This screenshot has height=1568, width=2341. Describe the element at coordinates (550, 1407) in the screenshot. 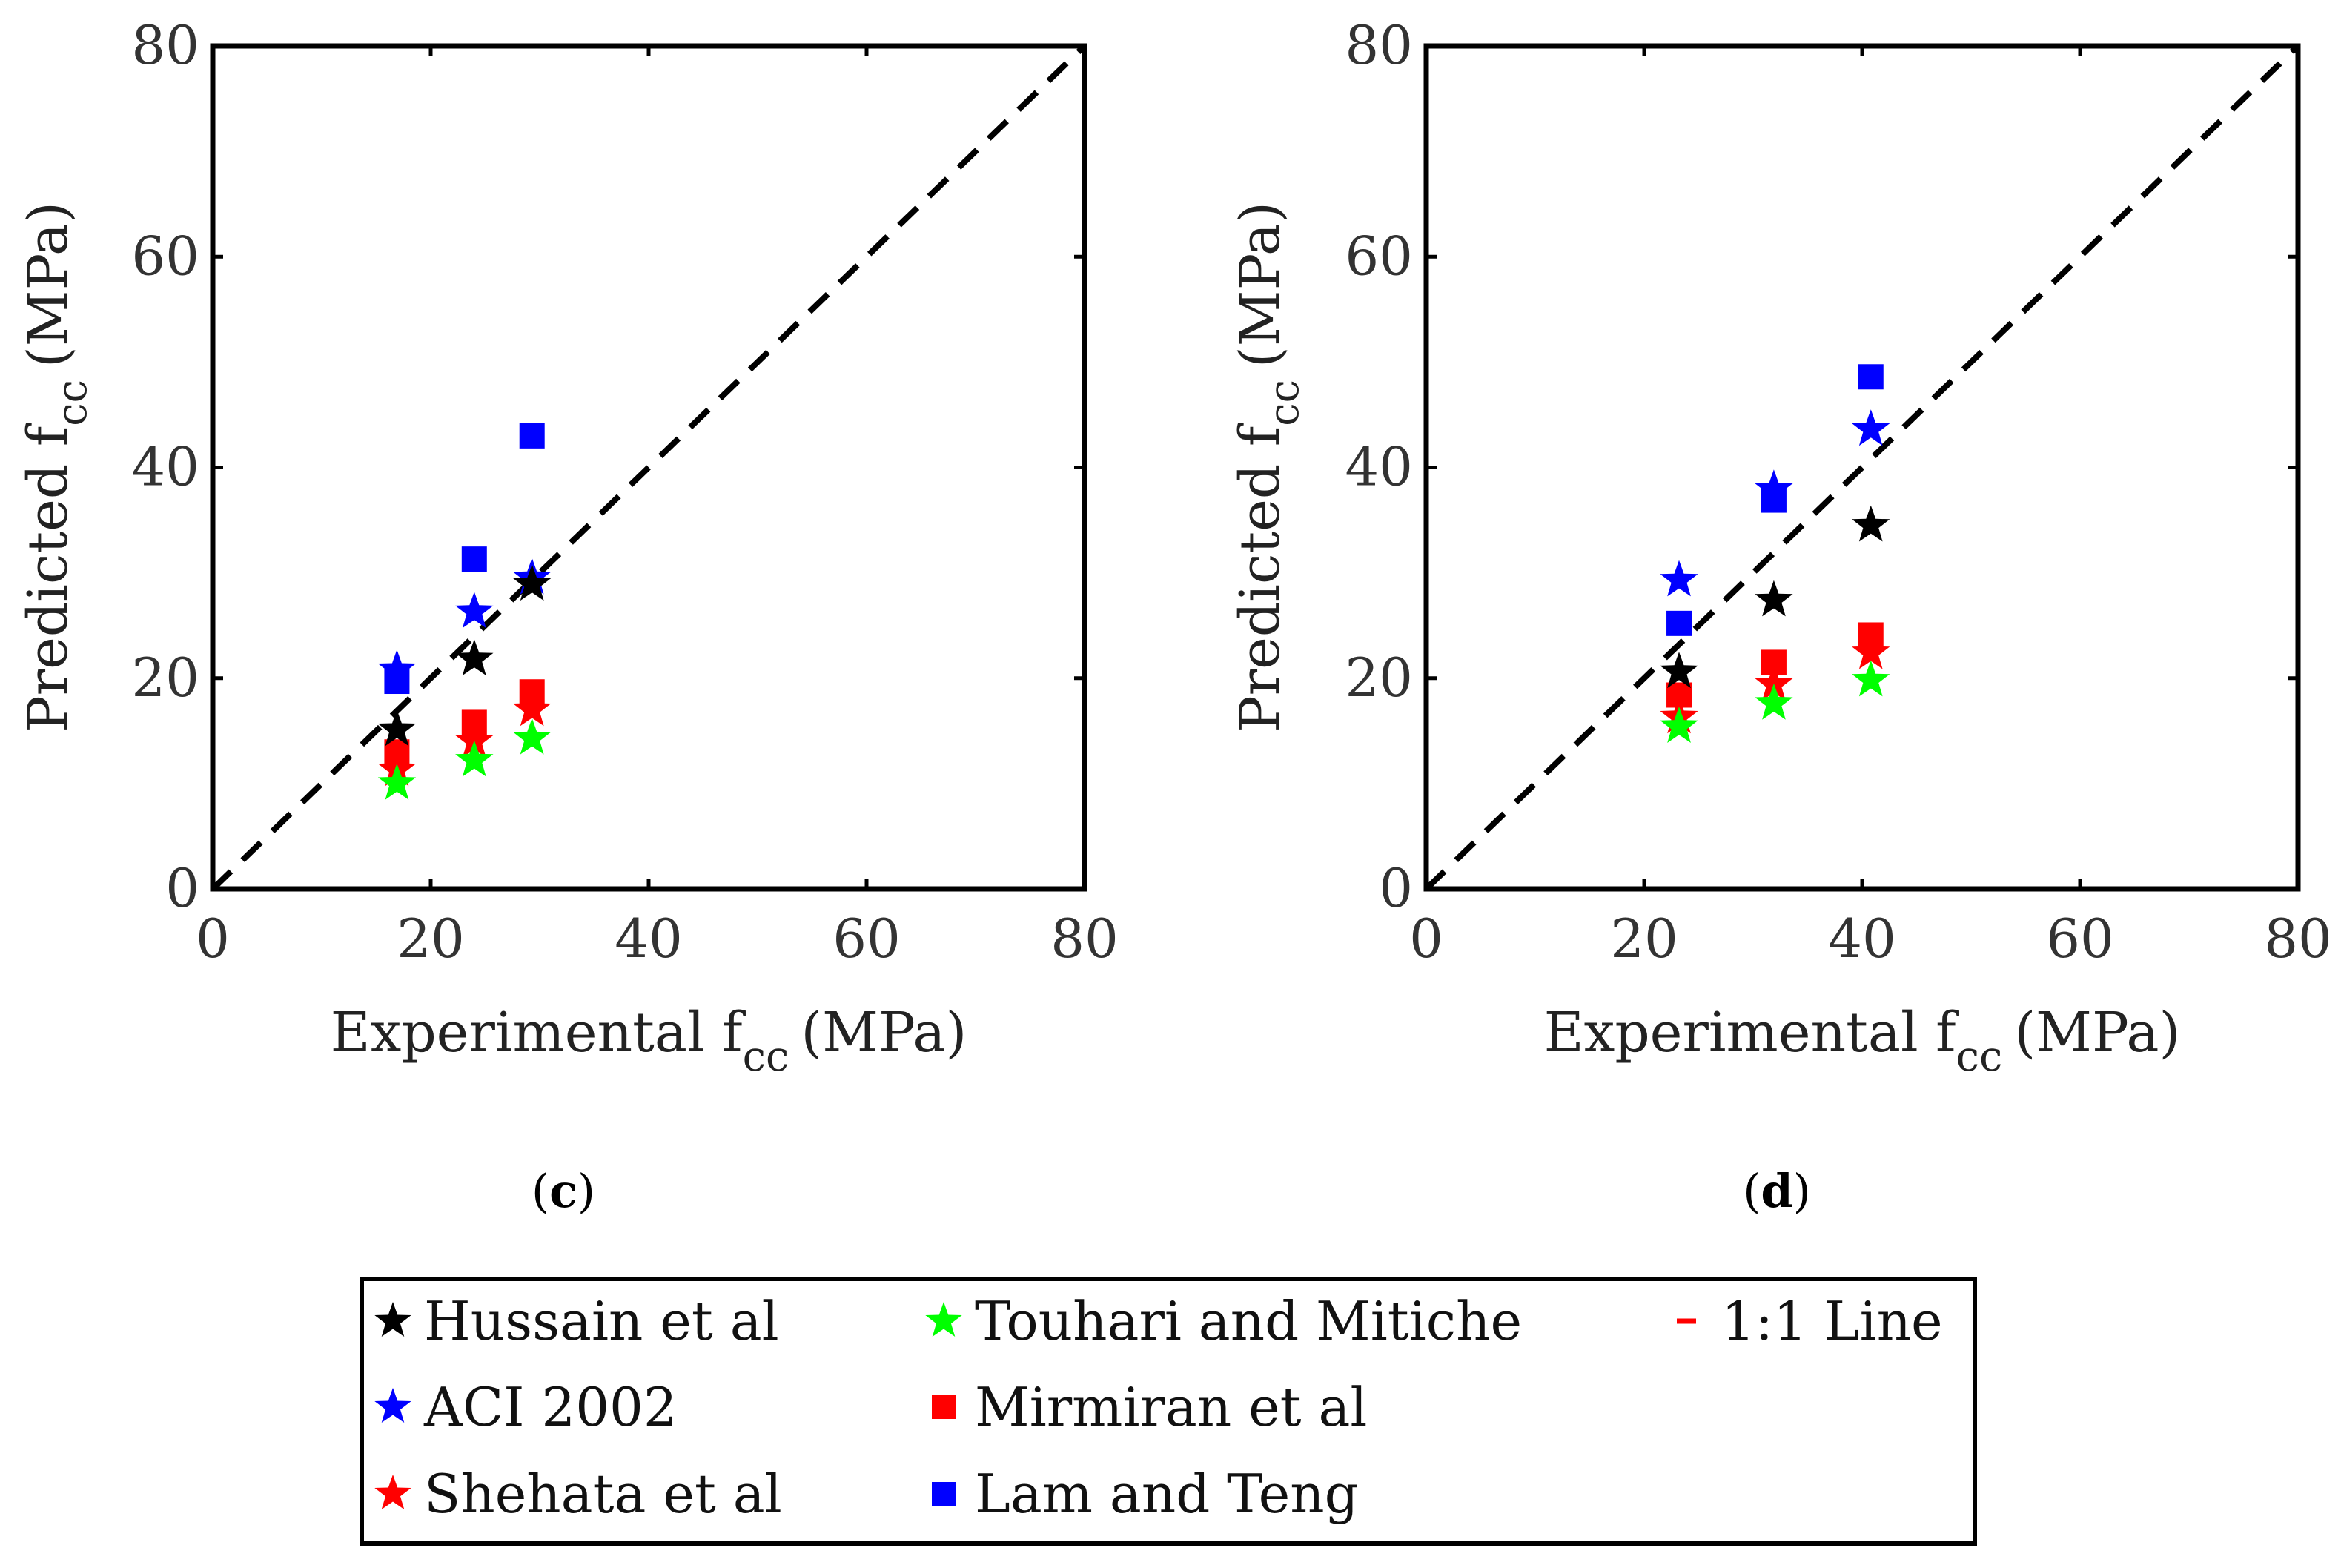

I see `legend-label-aci-2002: ACI 2002` at that location.